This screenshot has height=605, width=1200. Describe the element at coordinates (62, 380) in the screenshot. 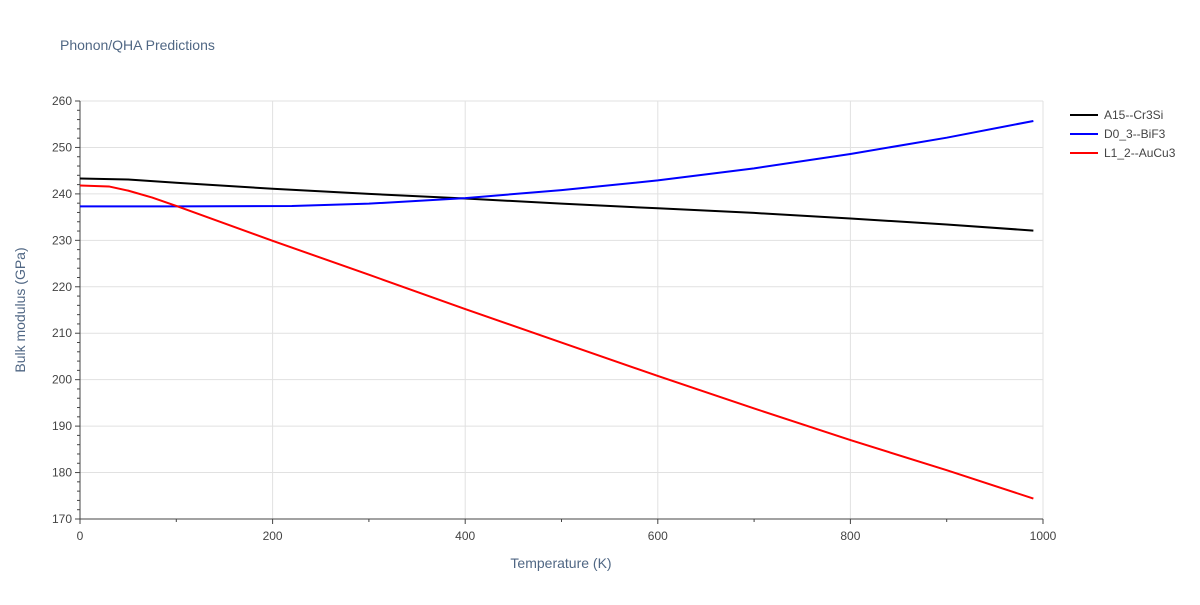

I see `y-tick-label: 200` at that location.